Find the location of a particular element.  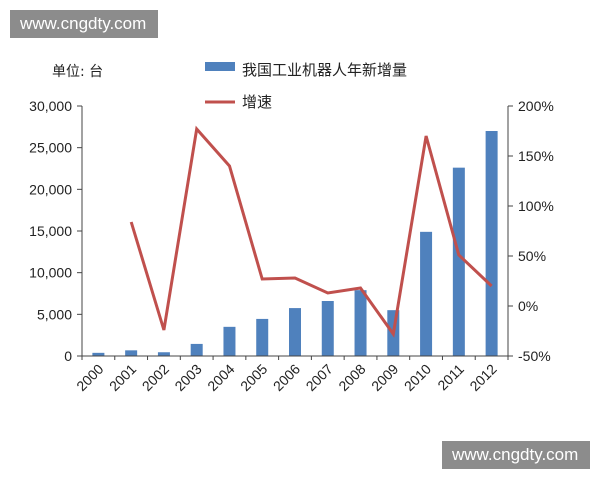

x-tick-label: 2006 is located at coordinates (286, 377).